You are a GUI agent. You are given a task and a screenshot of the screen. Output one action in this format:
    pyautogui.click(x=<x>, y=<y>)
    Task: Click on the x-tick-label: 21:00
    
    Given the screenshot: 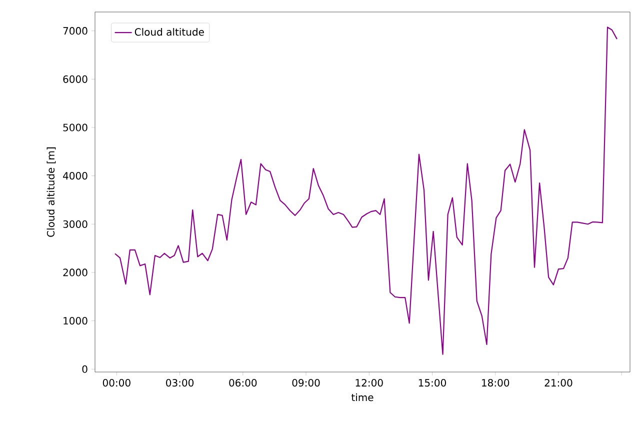 What is the action you would take?
    pyautogui.click(x=558, y=383)
    